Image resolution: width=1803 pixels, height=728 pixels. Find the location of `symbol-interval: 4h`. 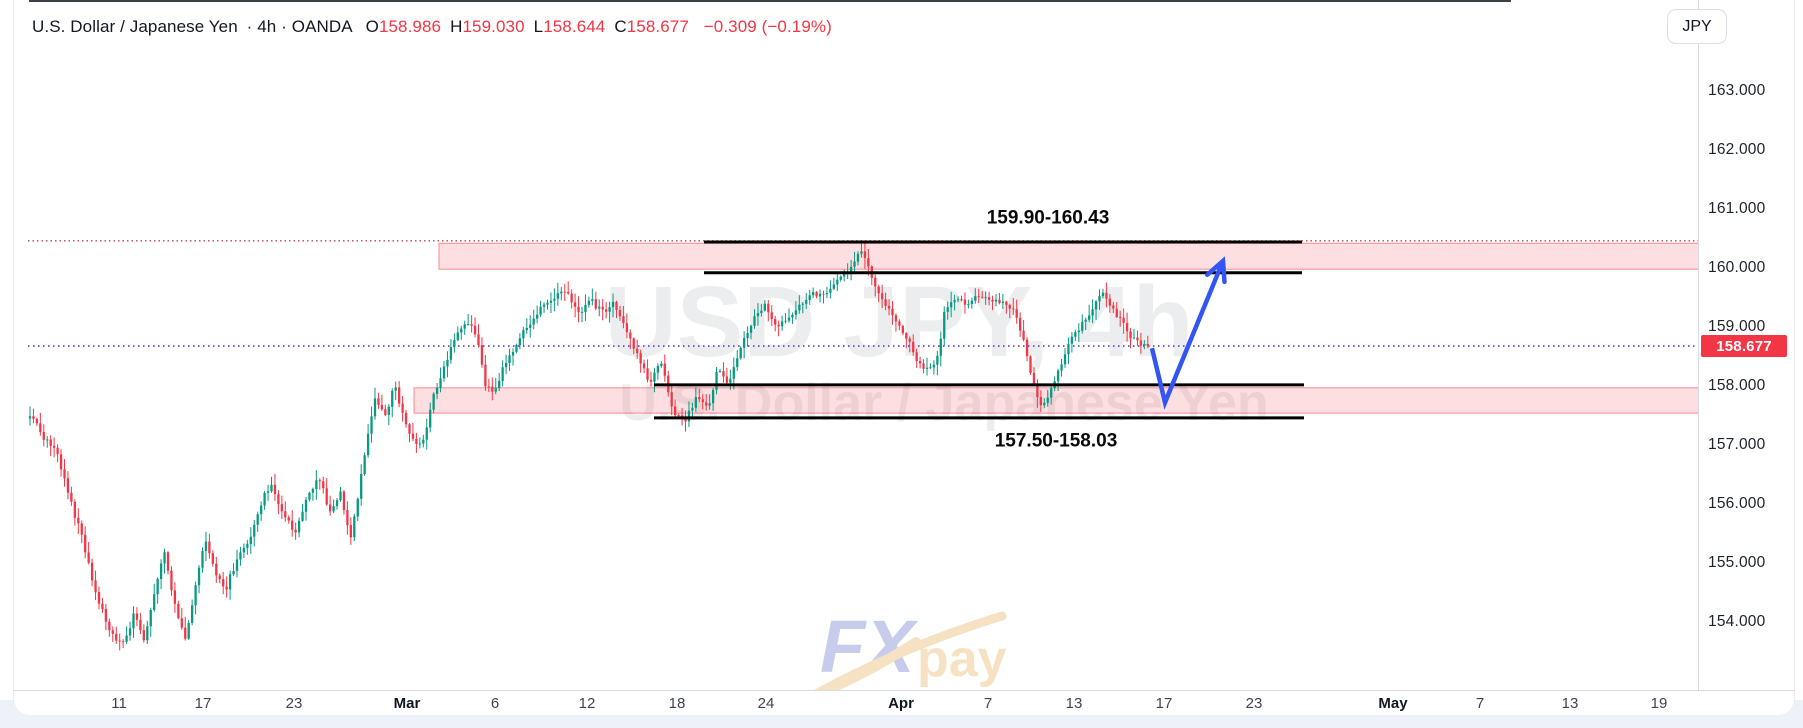

symbol-interval: 4h is located at coordinates (267, 26).